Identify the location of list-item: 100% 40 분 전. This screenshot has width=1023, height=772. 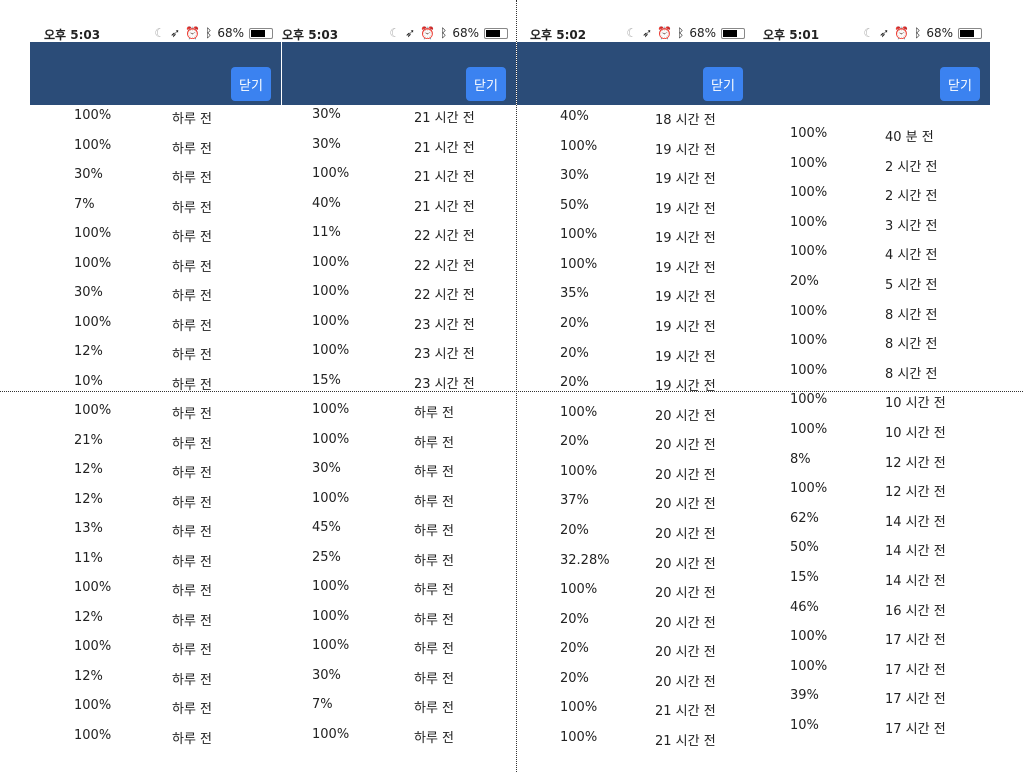
(871, 136).